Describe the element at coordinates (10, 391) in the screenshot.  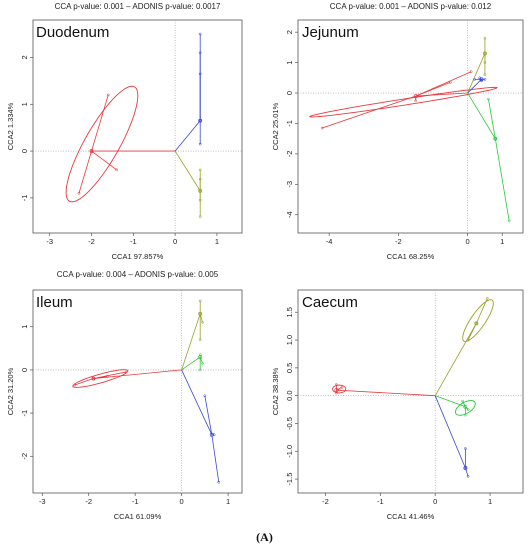
I see `y-axis-label: CCA2 31.20%` at that location.